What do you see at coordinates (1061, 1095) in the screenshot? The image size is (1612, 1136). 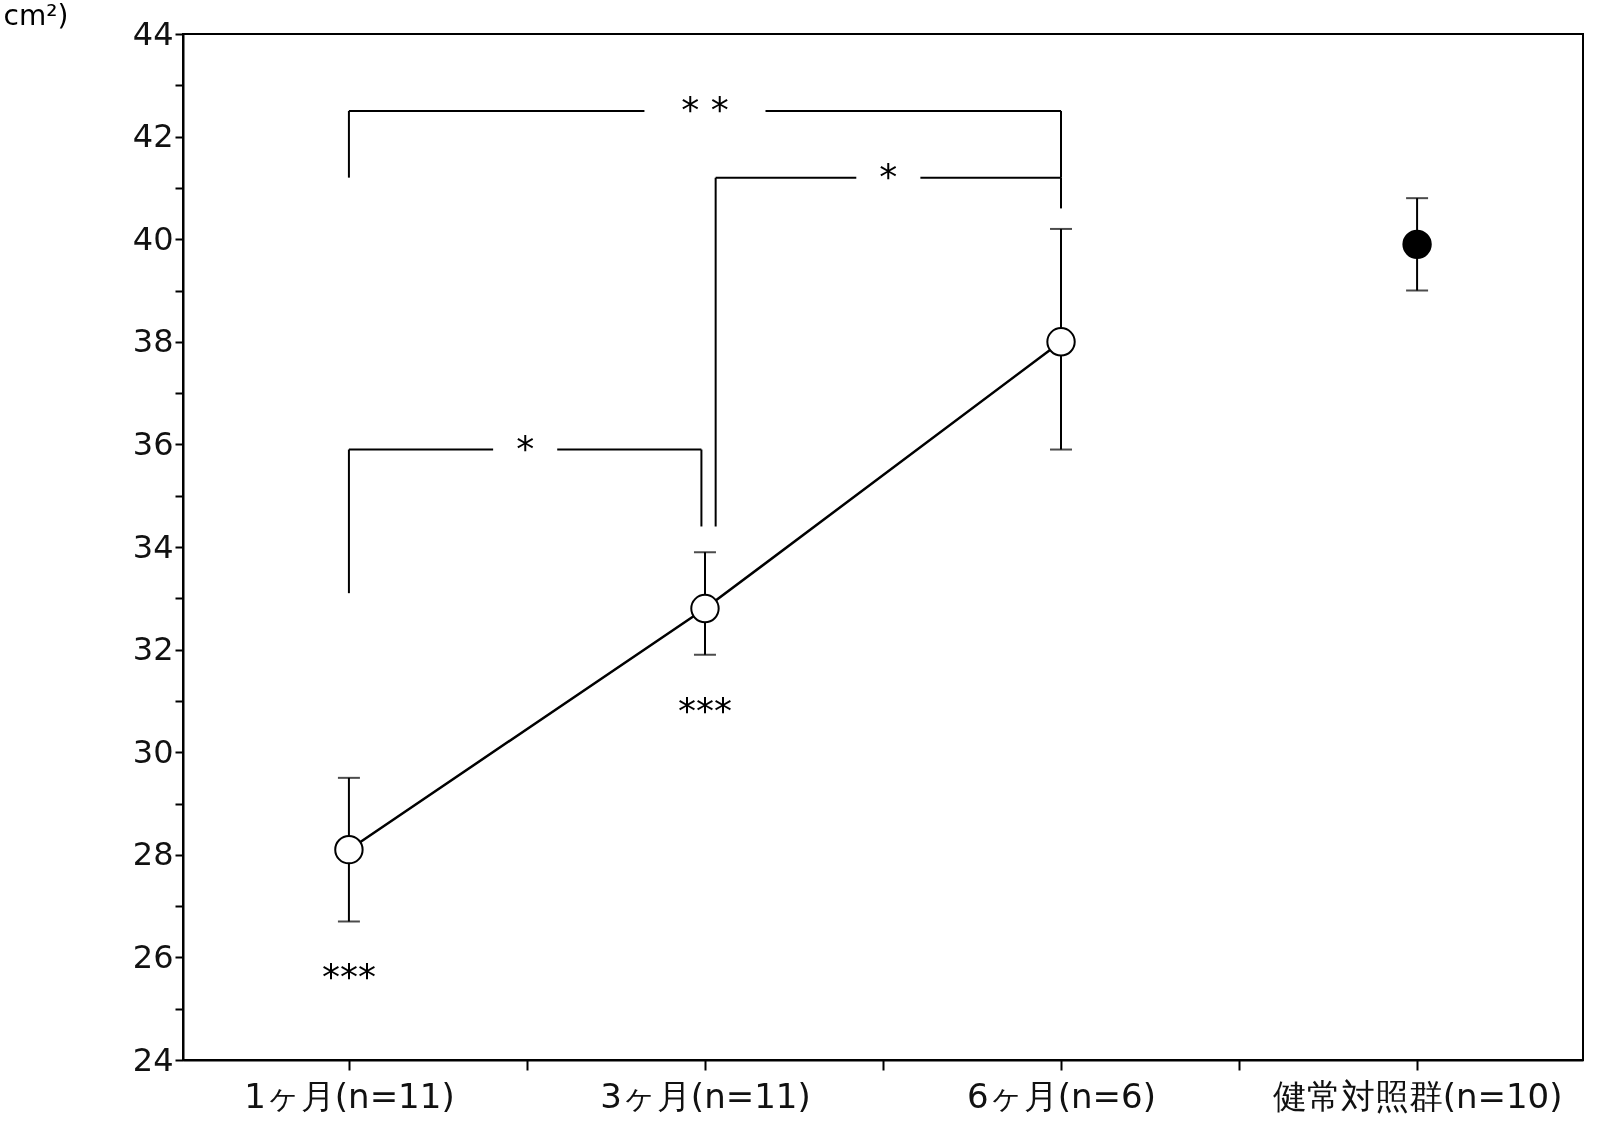 I see `x-tick-label: 6ヶ月(n=6)` at bounding box center [1061, 1095].